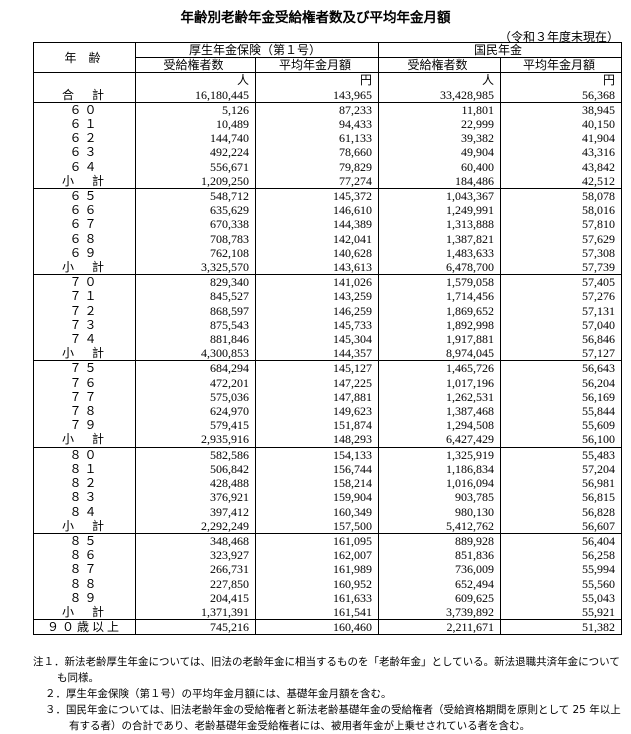  I want to click on table-row: ６６ 635,629 146,610 1,249,991 58,016, so click(328, 210).